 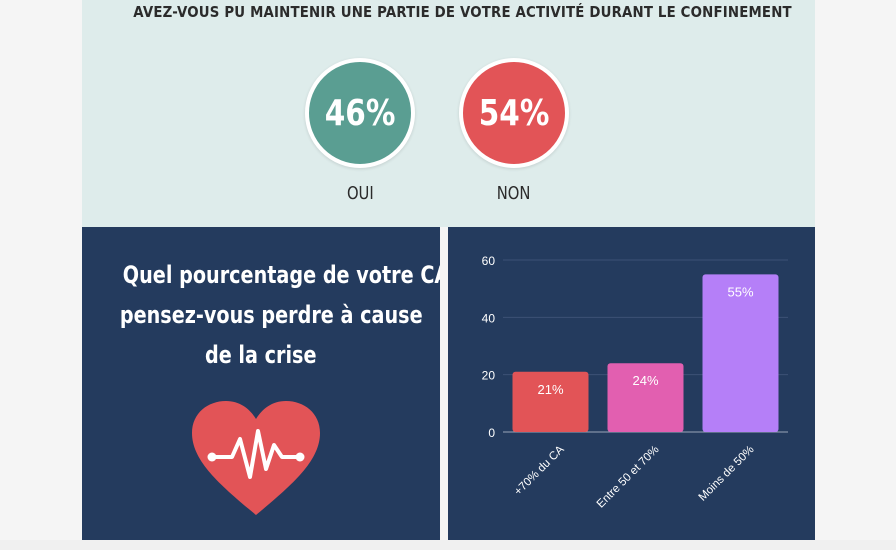 I want to click on bottom-strip, so click(x=448, y=545).